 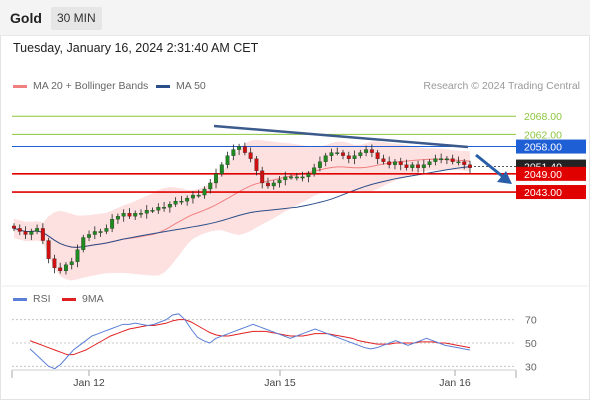 I want to click on legend-rsi: RSI, so click(x=32, y=299).